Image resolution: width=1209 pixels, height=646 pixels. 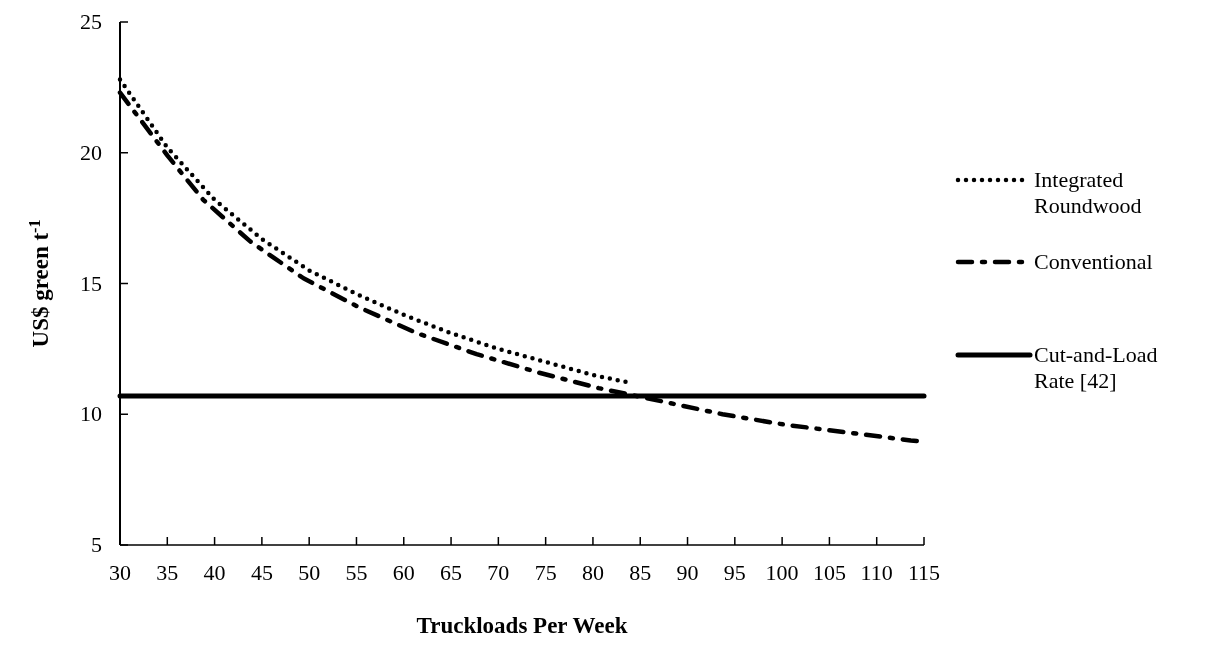 I want to click on legend-label: Cut-and-Load Rate [42], so click(x=1096, y=367).